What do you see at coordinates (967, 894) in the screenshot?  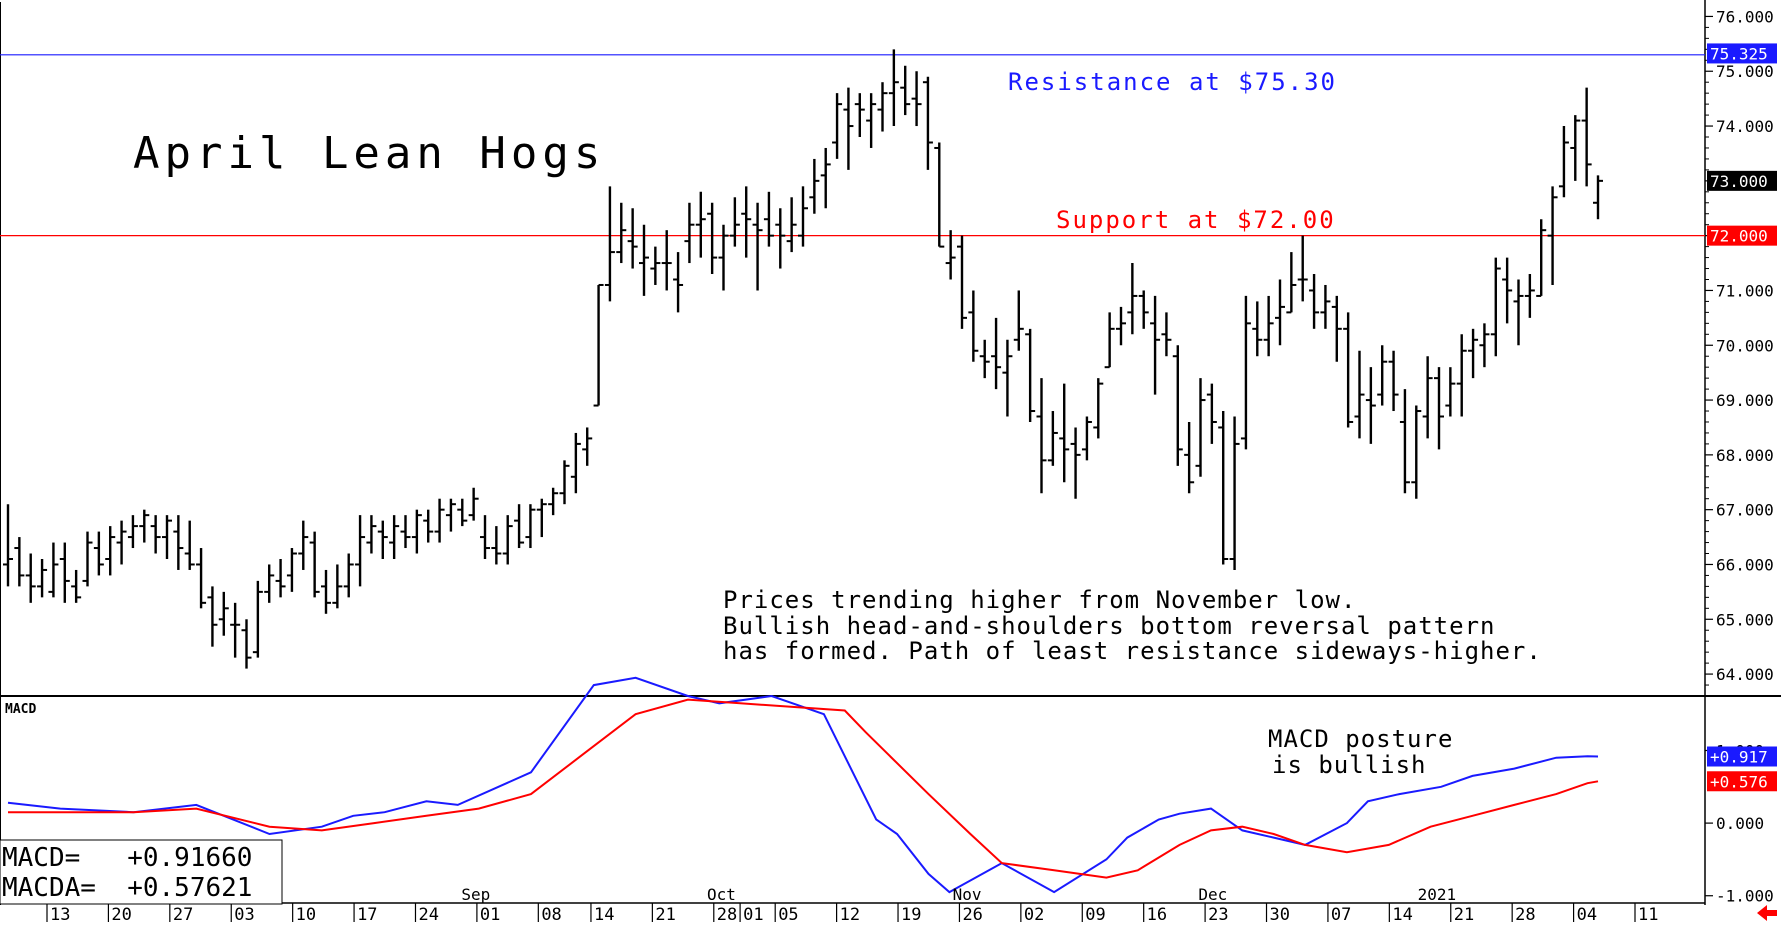 I see `month-label: Nov` at bounding box center [967, 894].